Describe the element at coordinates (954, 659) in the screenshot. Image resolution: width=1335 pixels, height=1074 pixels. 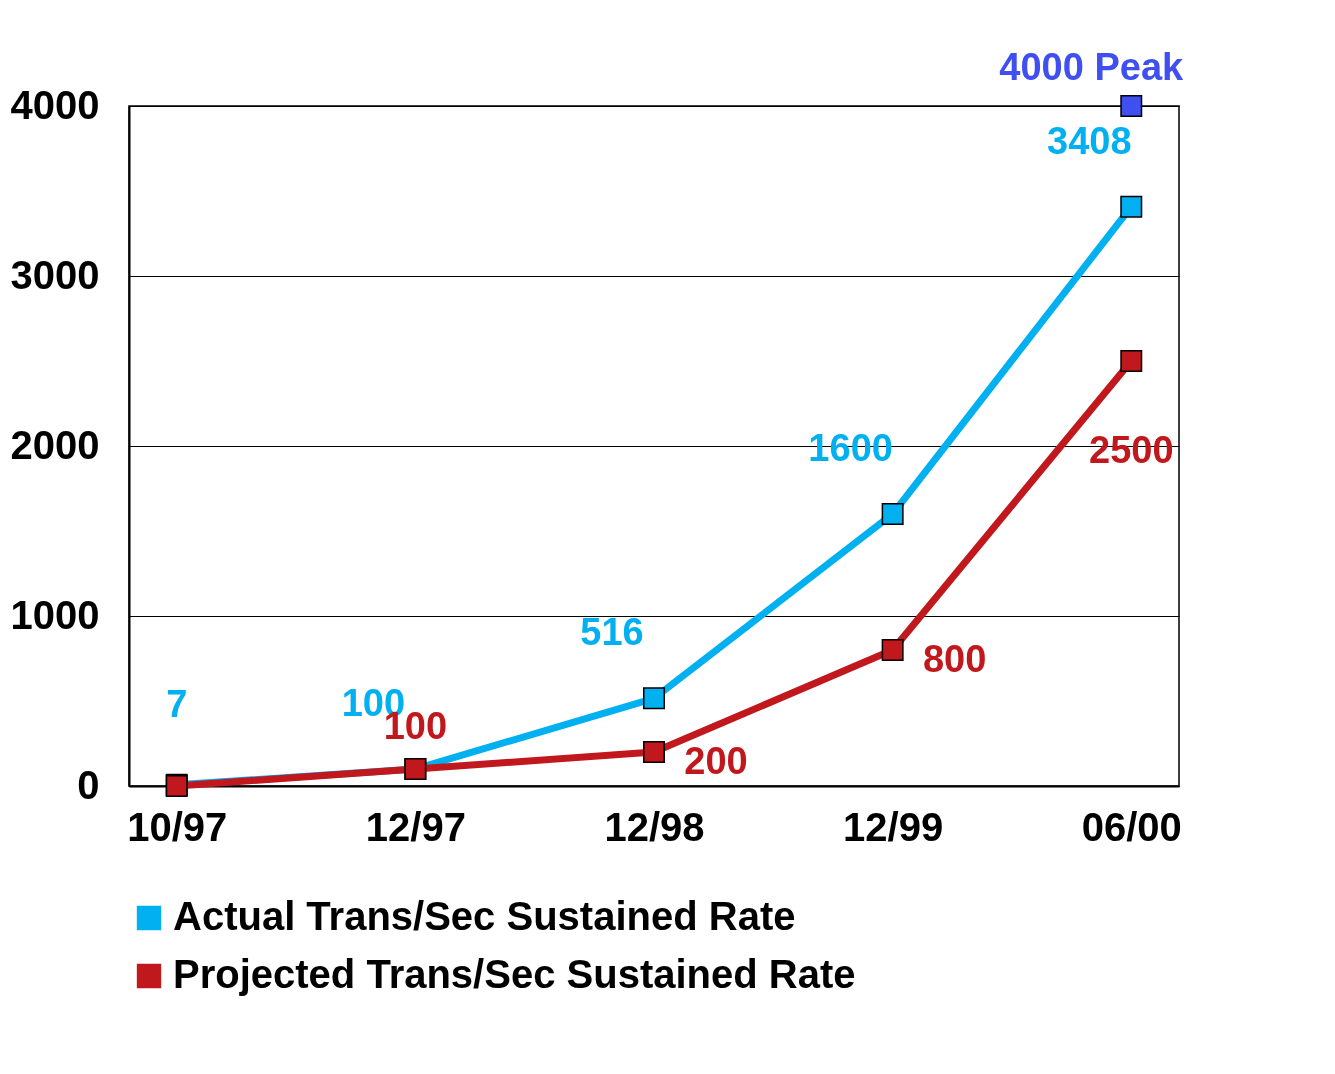
I see `data-label: 800` at that location.